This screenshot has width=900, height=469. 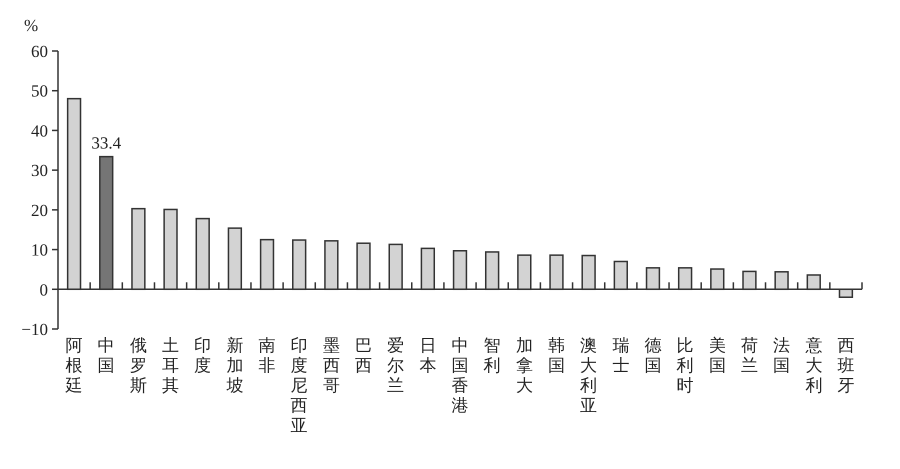 I want to click on x-tick-label: 巴西, so click(x=363, y=355).